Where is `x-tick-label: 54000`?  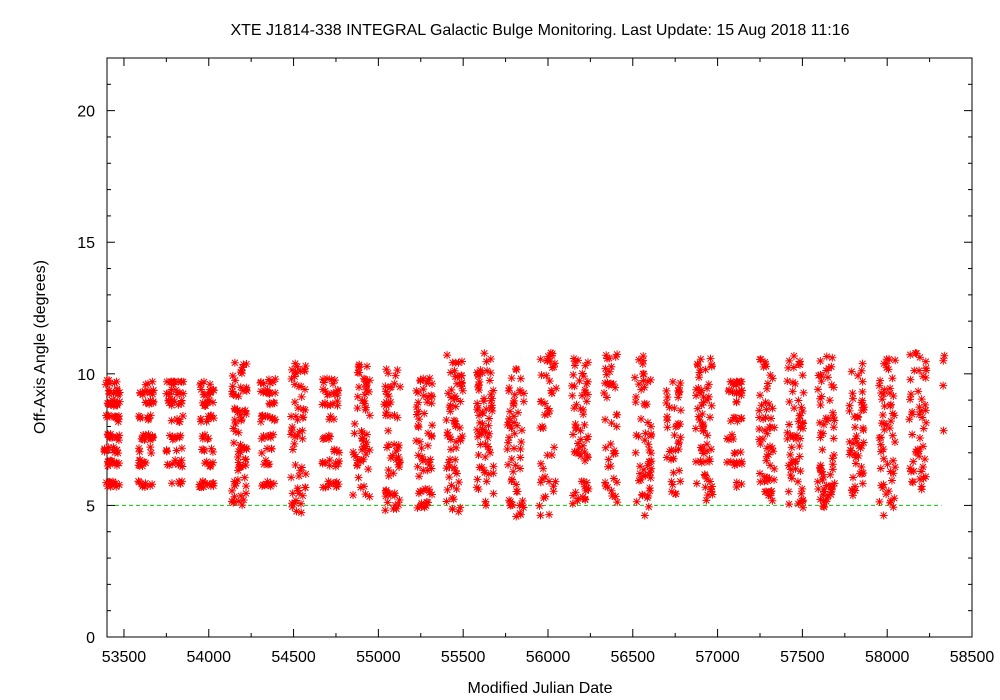
x-tick-label: 54000 is located at coordinates (209, 657).